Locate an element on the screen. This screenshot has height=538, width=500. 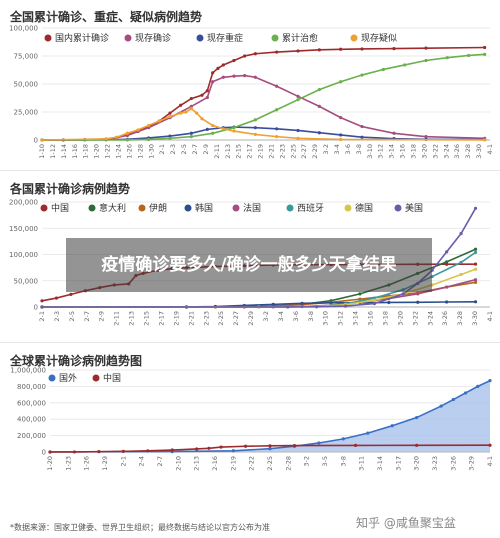
x-tick-label: 3-24 is located at coordinates (430, 318).